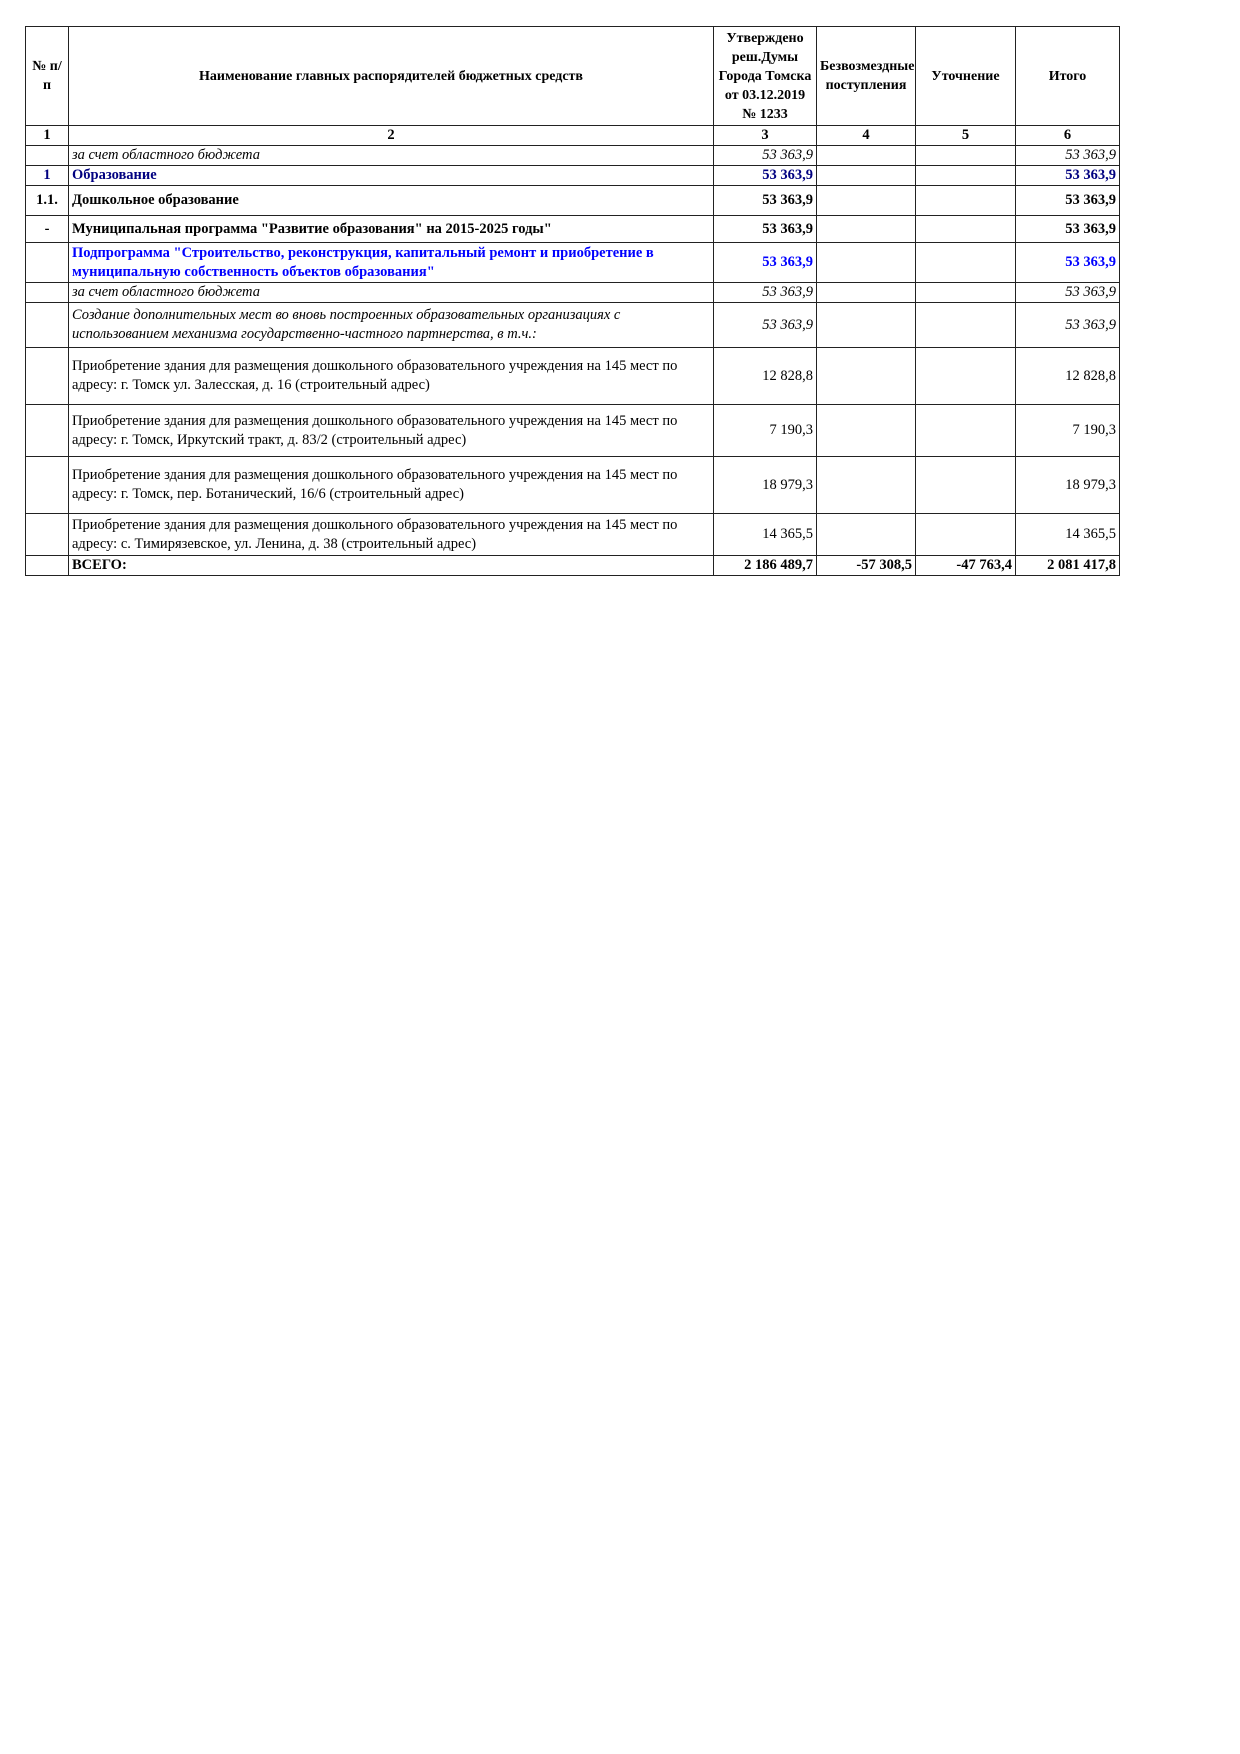 The image size is (1240, 1754). I want to click on column-number: 5, so click(965, 135).